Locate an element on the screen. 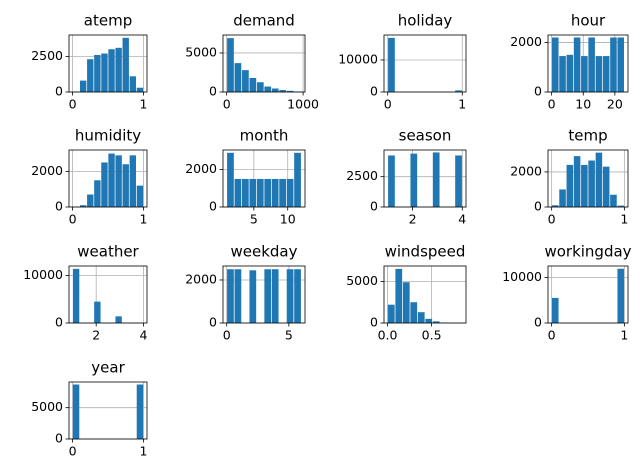  subplot: season 0 2500 2 4 is located at coordinates (406, 177).